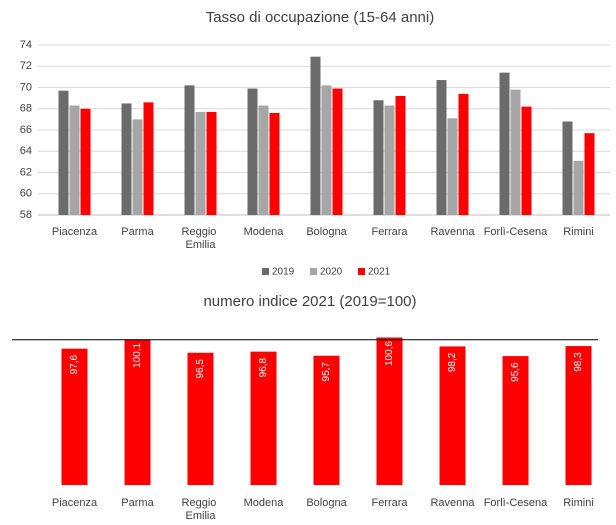  What do you see at coordinates (331, 272) in the screenshot?
I see `legend-label: 2020` at bounding box center [331, 272].